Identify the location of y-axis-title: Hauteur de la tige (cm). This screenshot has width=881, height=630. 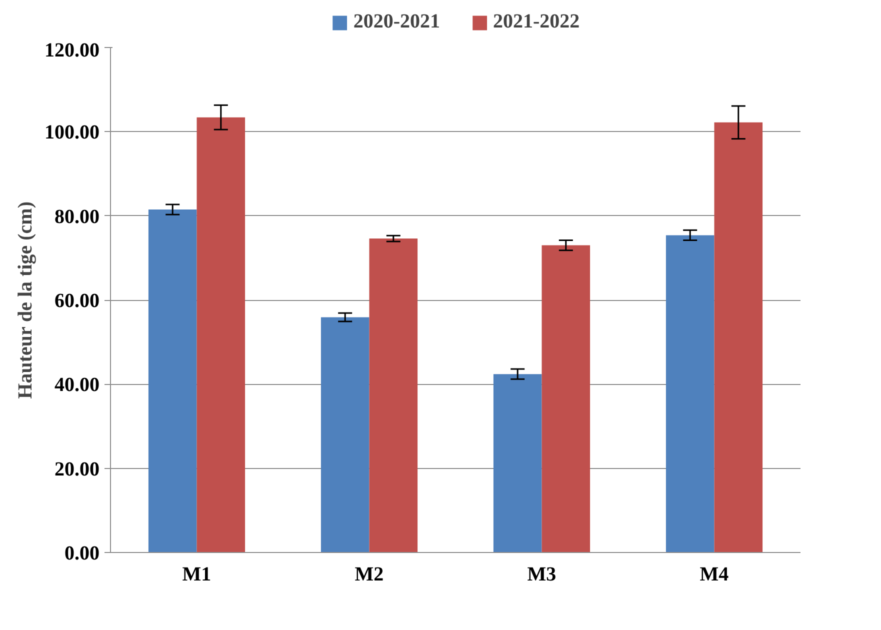
(25, 300).